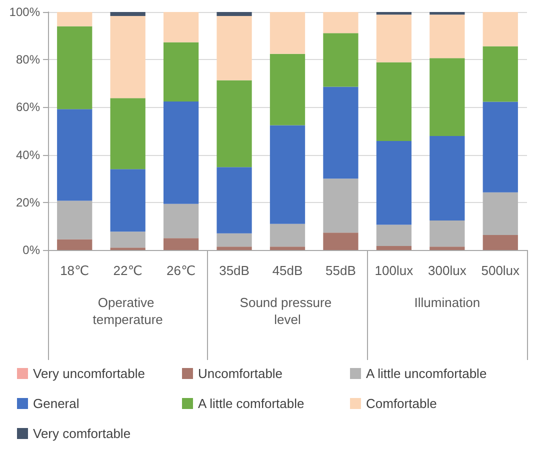  I want to click on x-tick-label: 26℃, so click(181, 270).